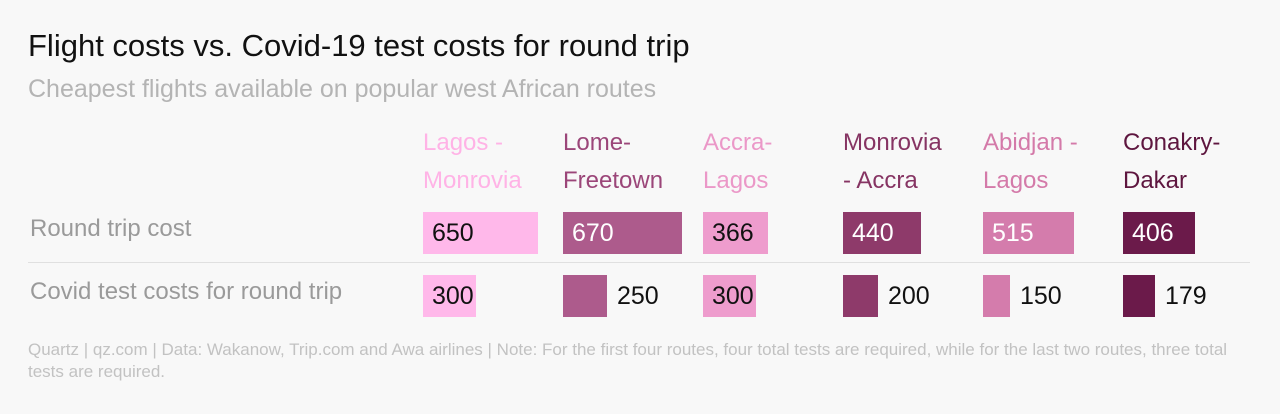  What do you see at coordinates (639, 262) in the screenshot?
I see `row-divider` at bounding box center [639, 262].